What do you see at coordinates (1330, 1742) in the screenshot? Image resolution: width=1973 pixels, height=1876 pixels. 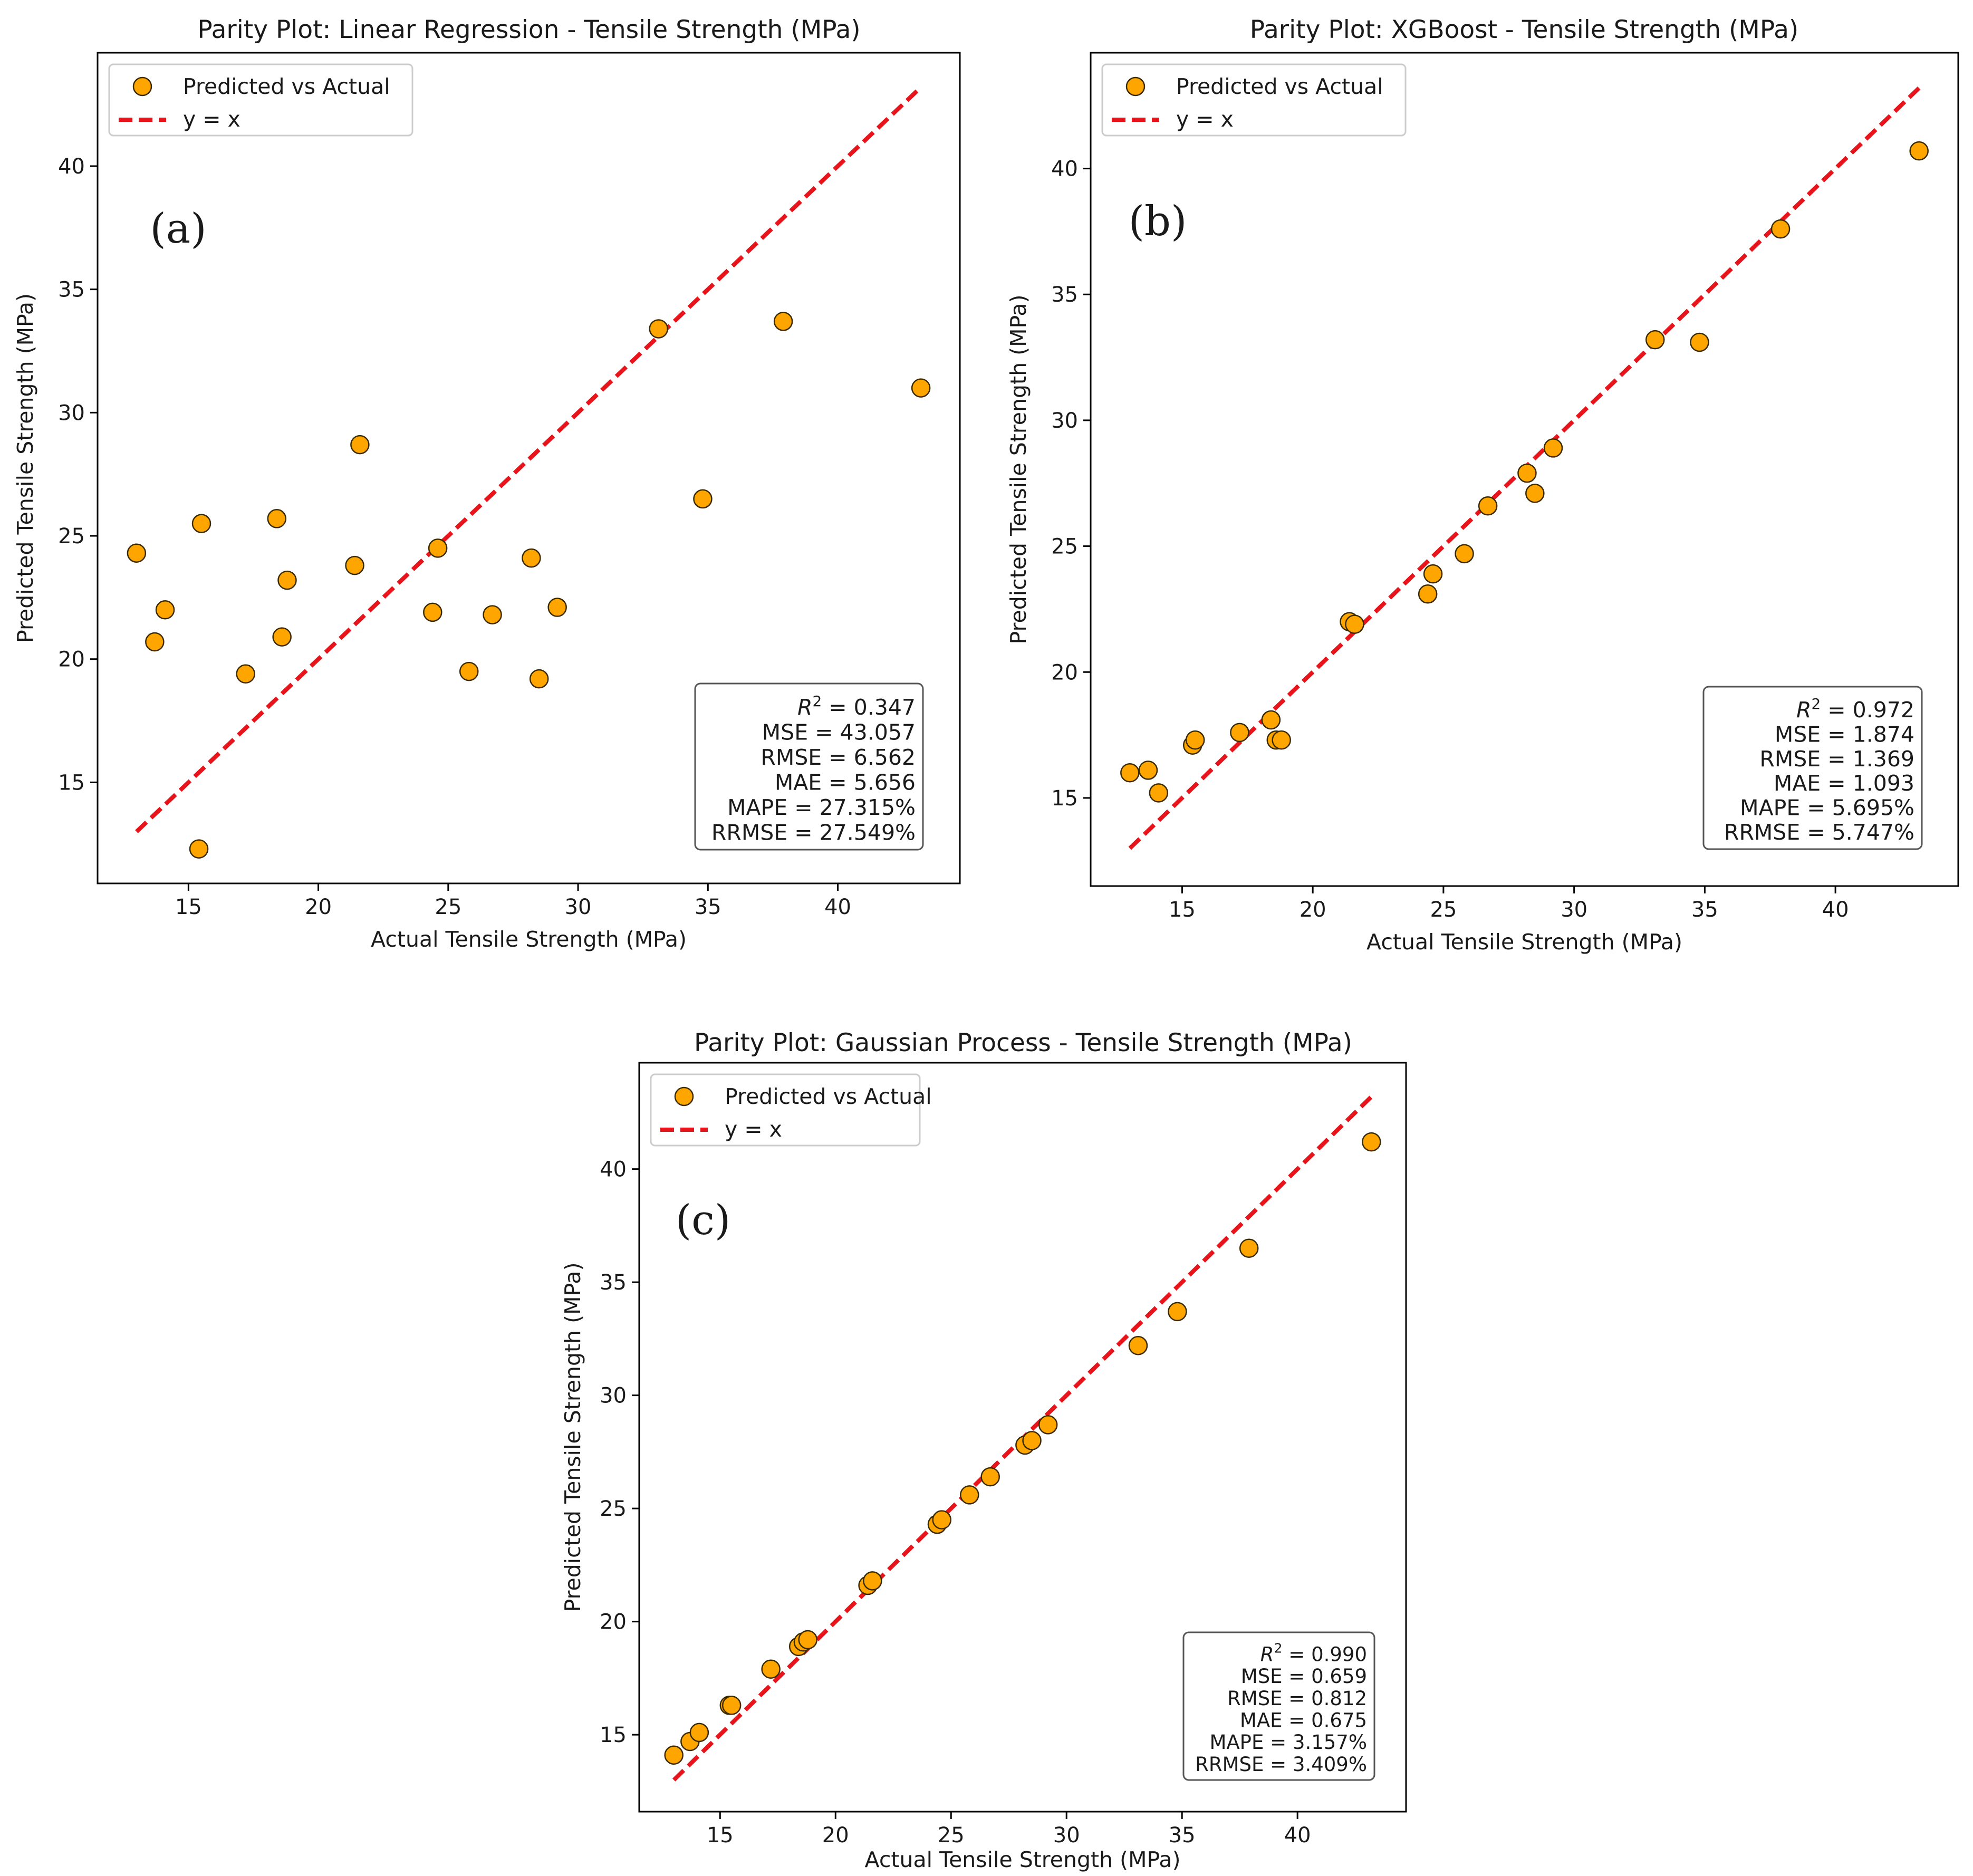 I see `metric-value: 3.157%` at bounding box center [1330, 1742].